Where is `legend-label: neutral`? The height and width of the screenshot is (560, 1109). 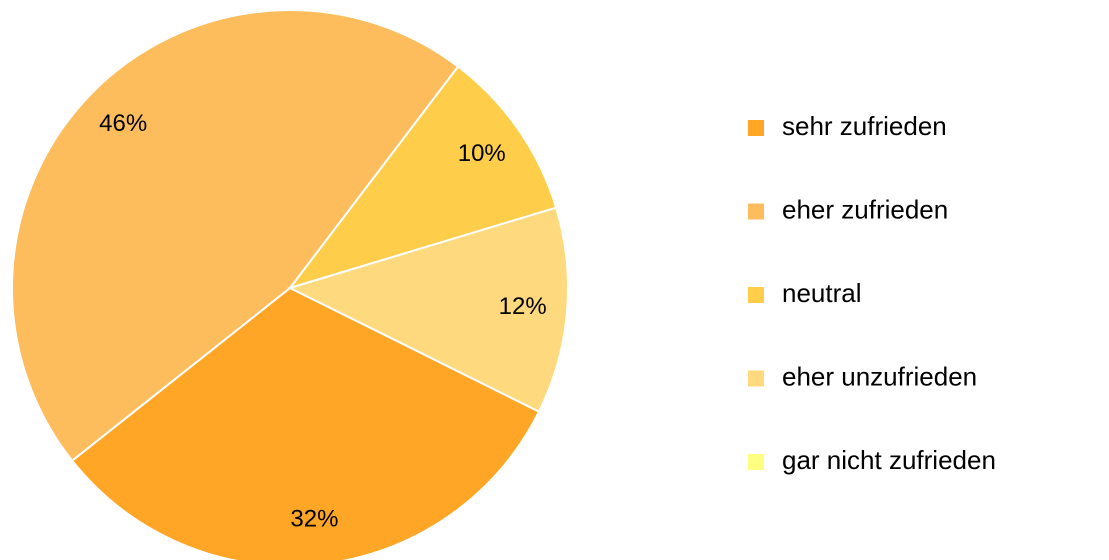
legend-label: neutral is located at coordinates (822, 293).